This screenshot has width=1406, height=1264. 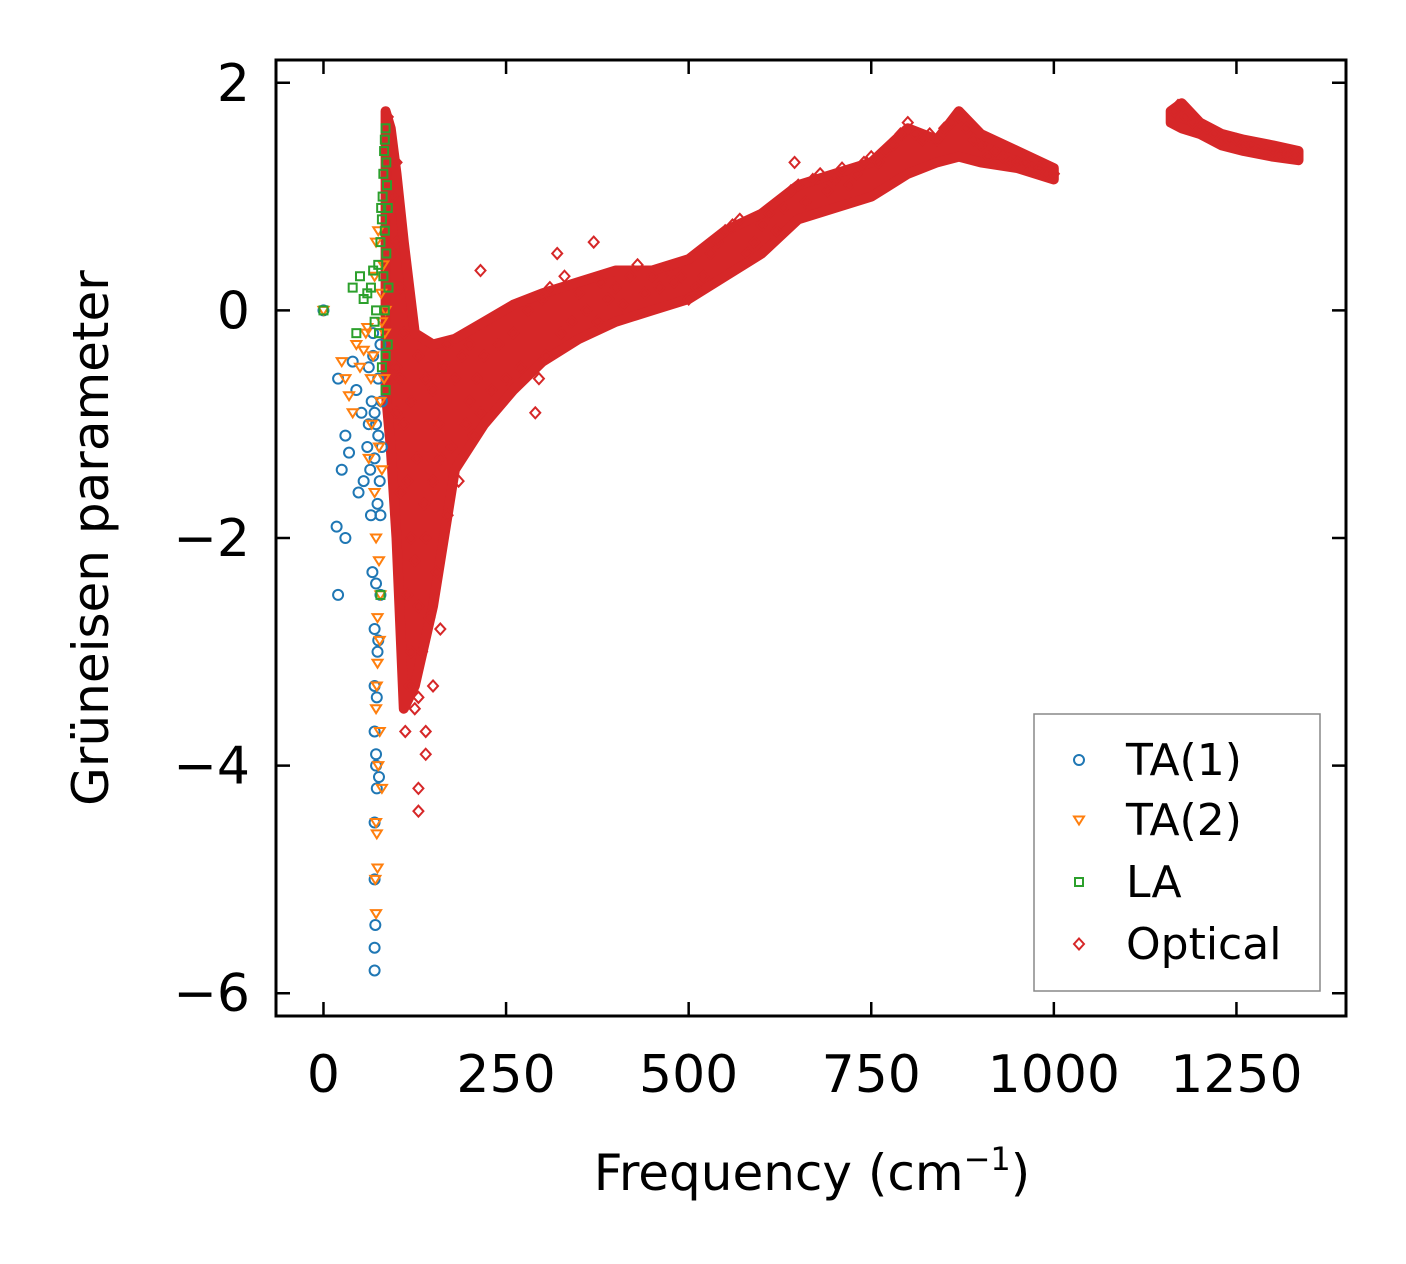 I want to click on x-tick-label: 0, so click(x=323, y=1075).